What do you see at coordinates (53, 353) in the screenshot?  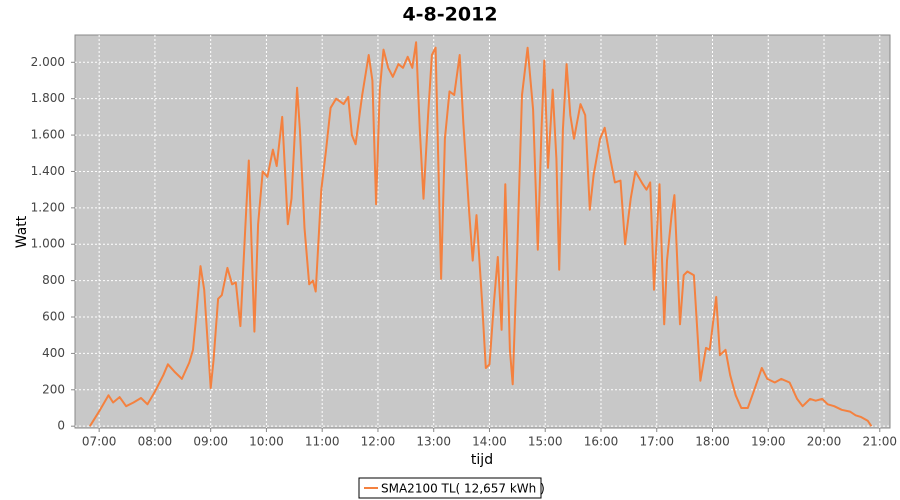 I see `y-tick-label: 400` at bounding box center [53, 353].